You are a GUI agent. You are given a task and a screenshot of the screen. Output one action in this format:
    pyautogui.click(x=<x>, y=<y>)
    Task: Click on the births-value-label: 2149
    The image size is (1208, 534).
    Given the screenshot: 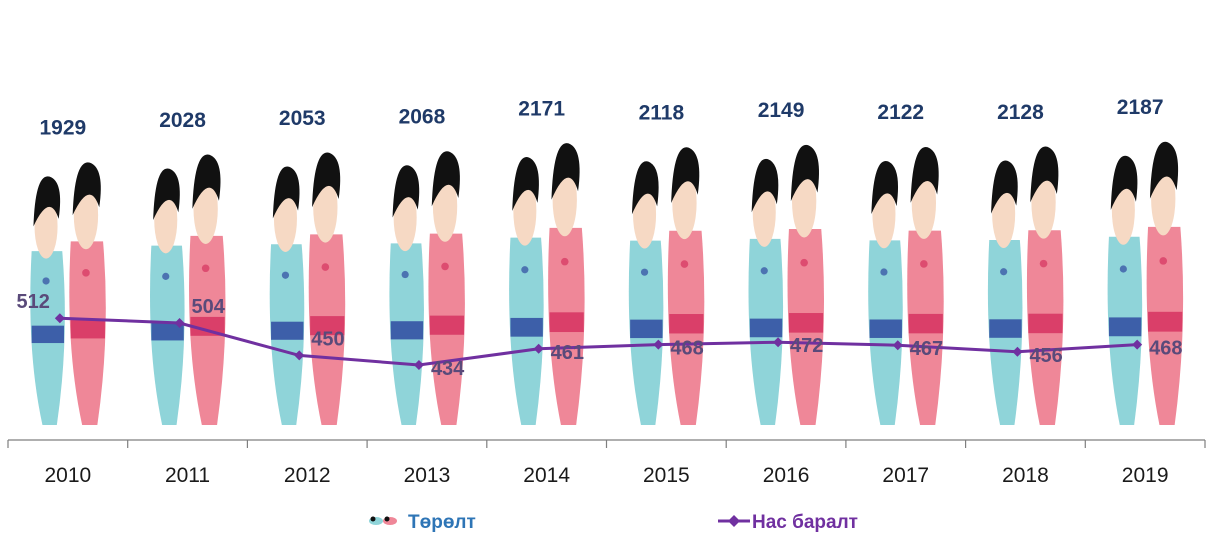 What is the action you would take?
    pyautogui.click(x=781, y=110)
    